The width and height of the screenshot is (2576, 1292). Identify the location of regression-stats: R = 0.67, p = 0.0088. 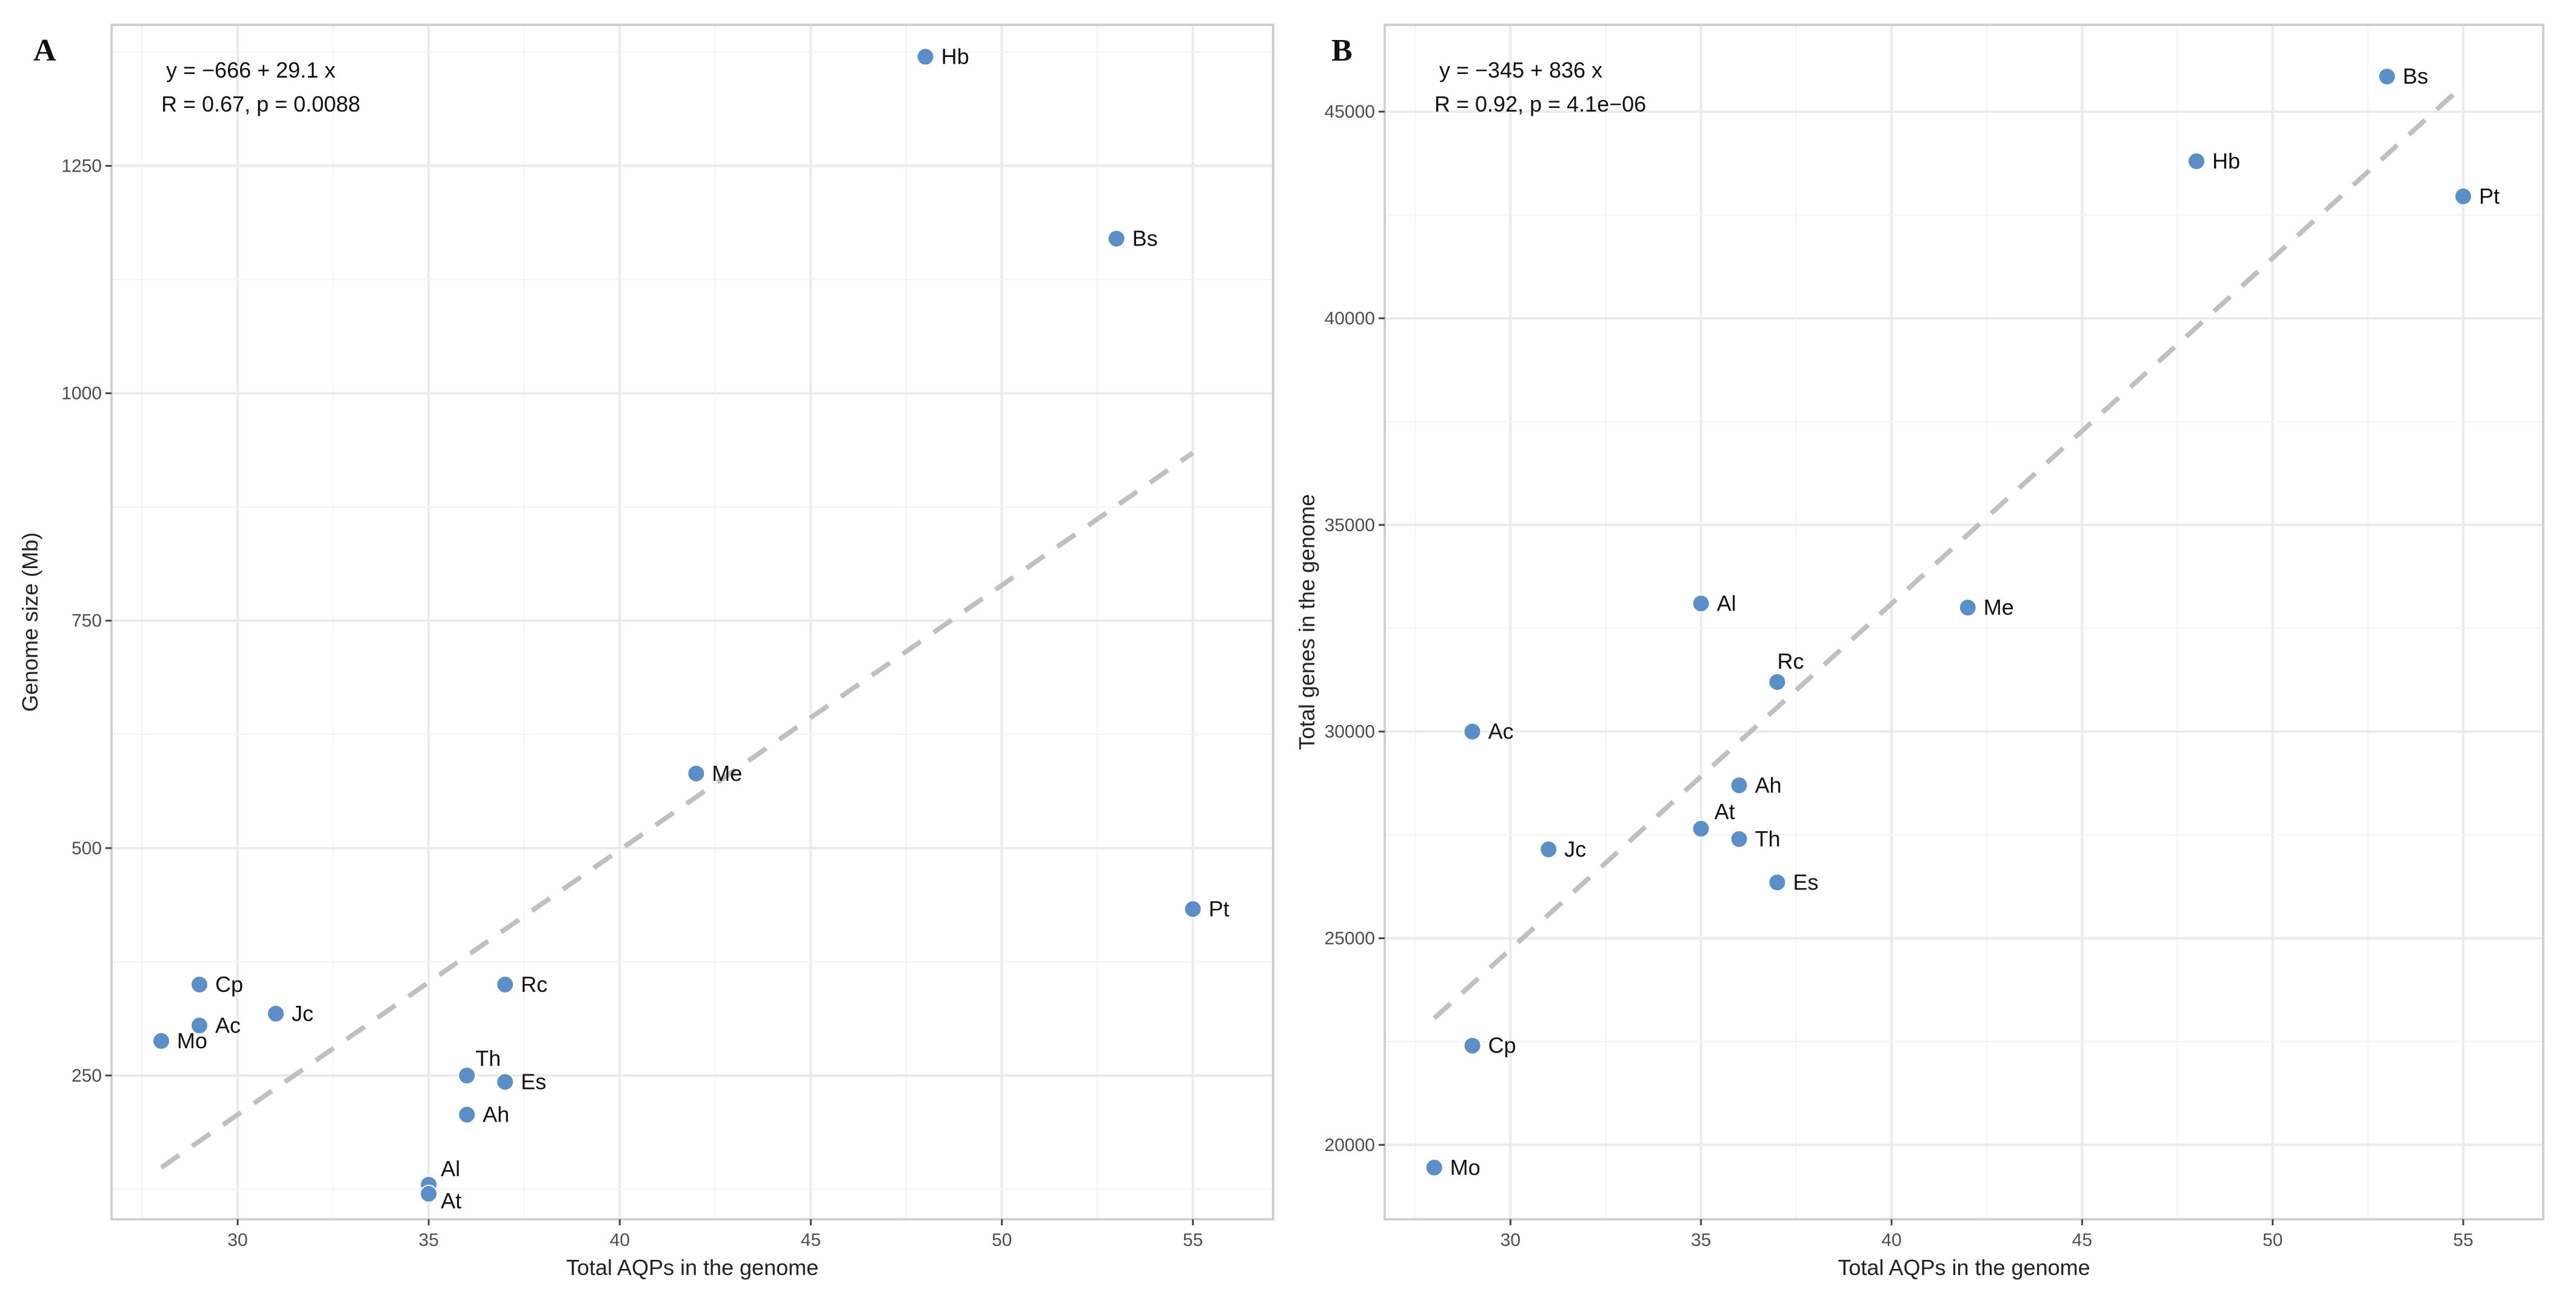
(260, 104).